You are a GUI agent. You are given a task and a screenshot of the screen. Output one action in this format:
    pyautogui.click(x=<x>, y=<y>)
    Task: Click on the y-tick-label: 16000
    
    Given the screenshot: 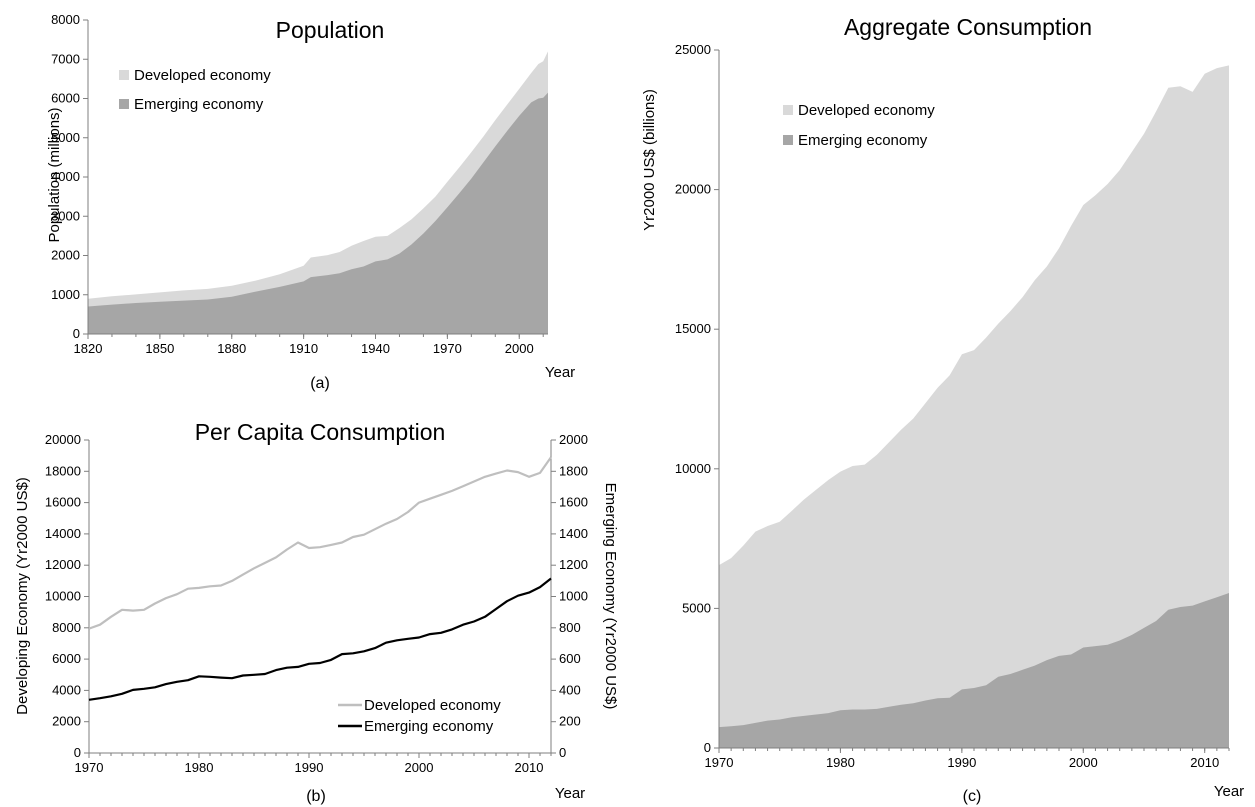 What is the action you would take?
    pyautogui.click(x=63, y=502)
    